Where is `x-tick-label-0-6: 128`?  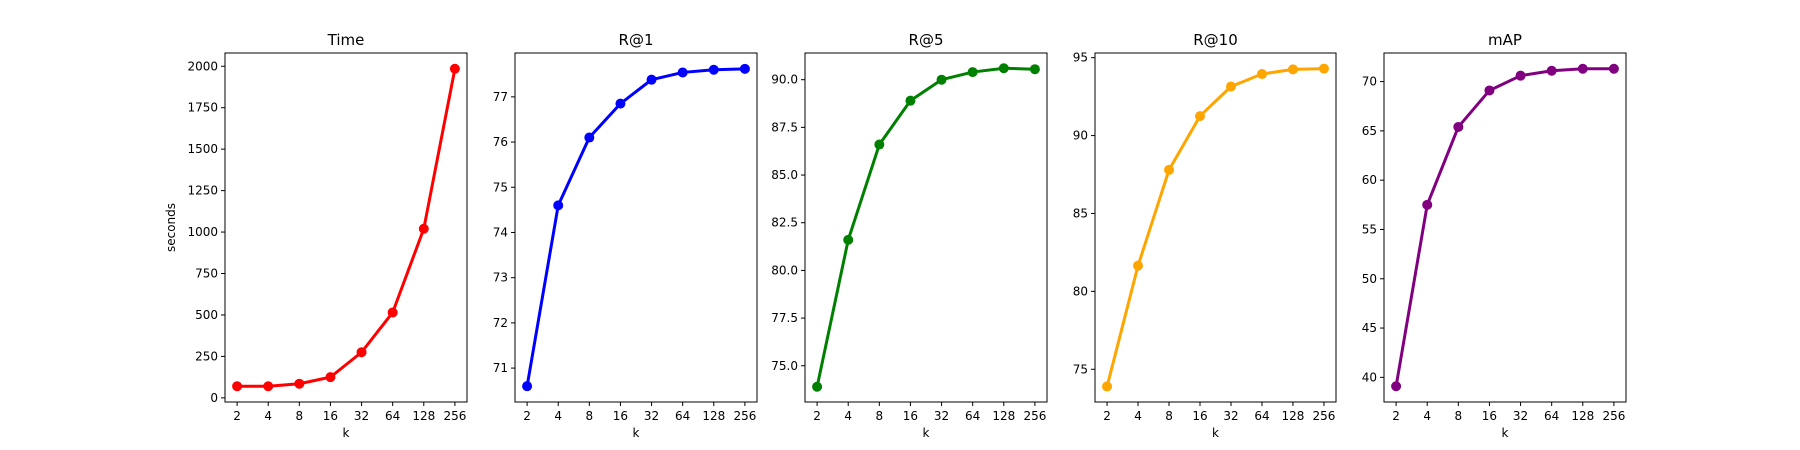 x-tick-label-0-6: 128 is located at coordinates (423, 416).